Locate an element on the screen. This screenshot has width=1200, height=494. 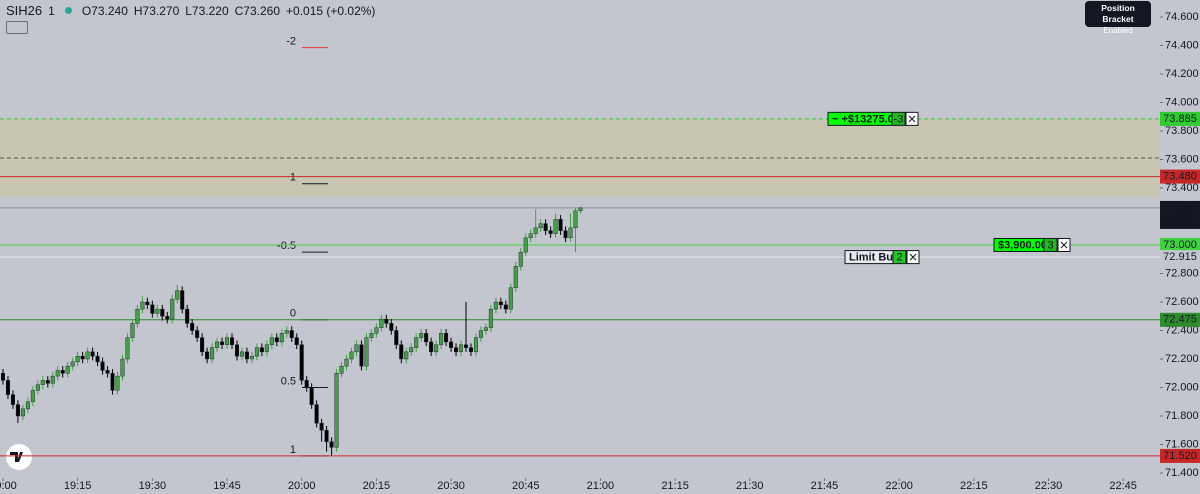
ohlc-high: H73.270 is located at coordinates (156, 10).